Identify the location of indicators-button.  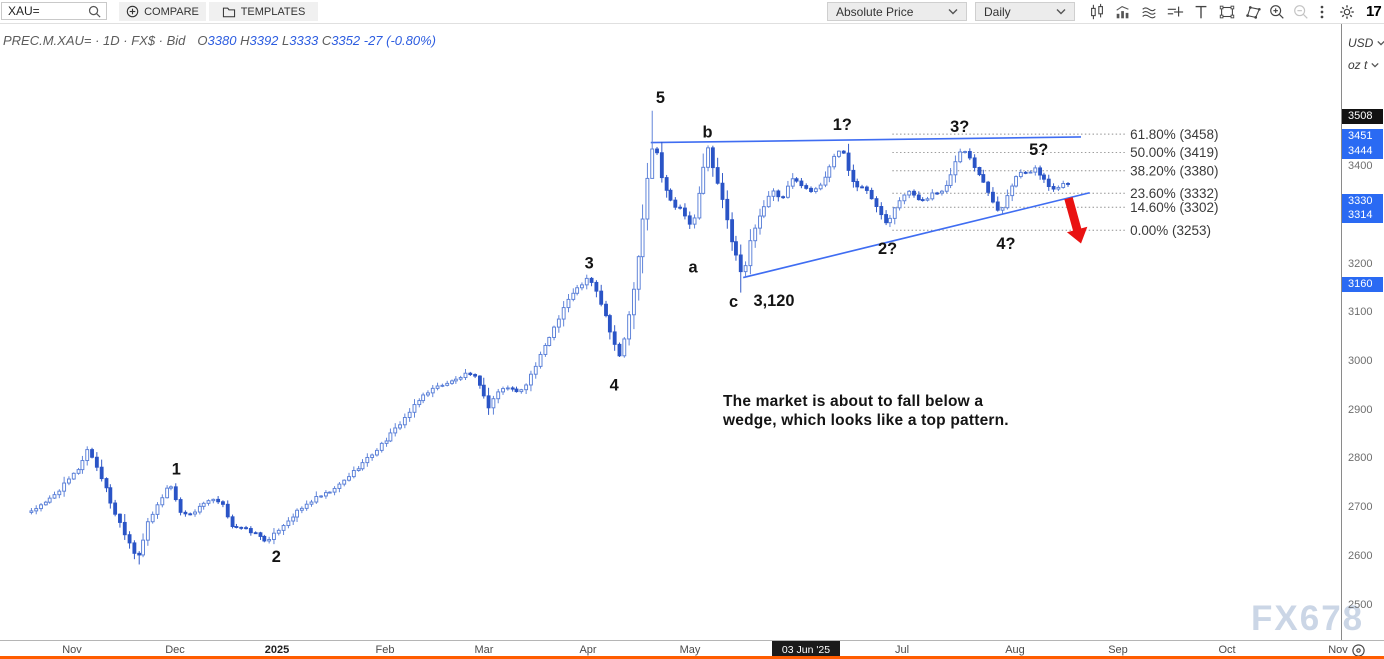
(1123, 12).